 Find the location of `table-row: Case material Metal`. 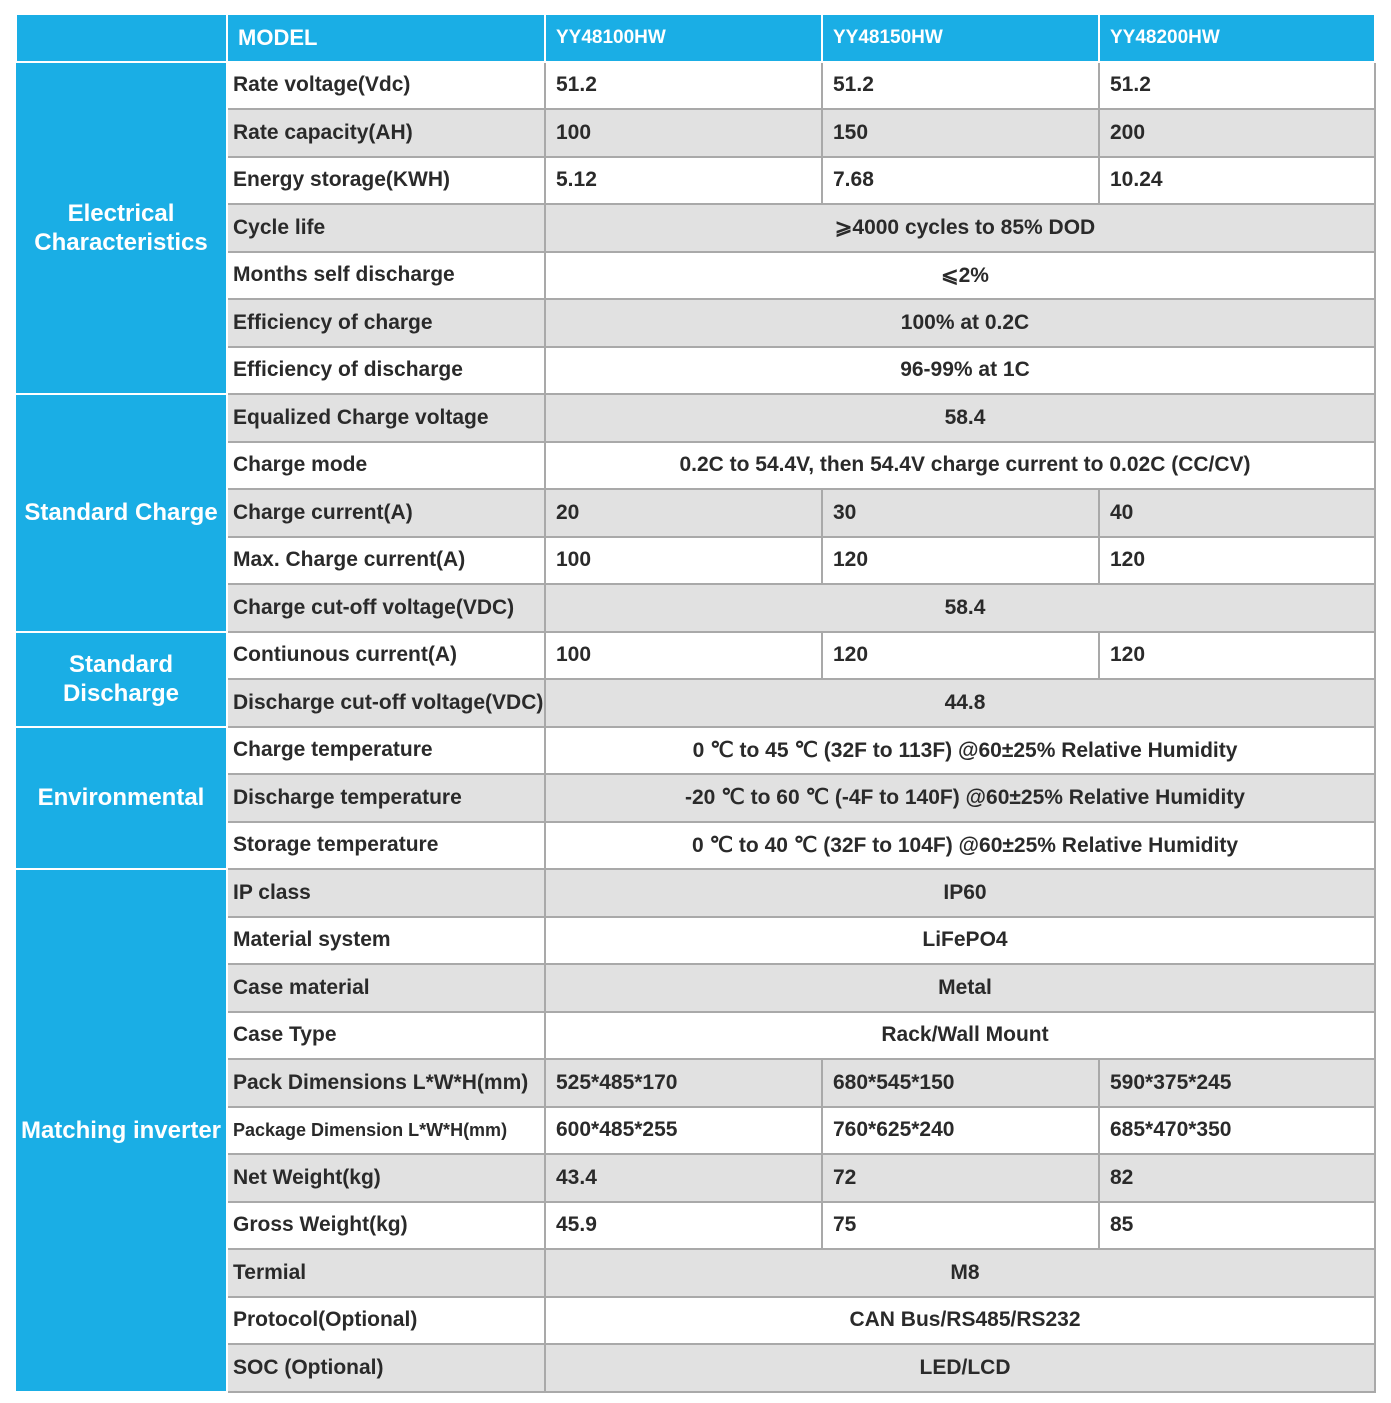

table-row: Case material Metal is located at coordinates (696, 988).